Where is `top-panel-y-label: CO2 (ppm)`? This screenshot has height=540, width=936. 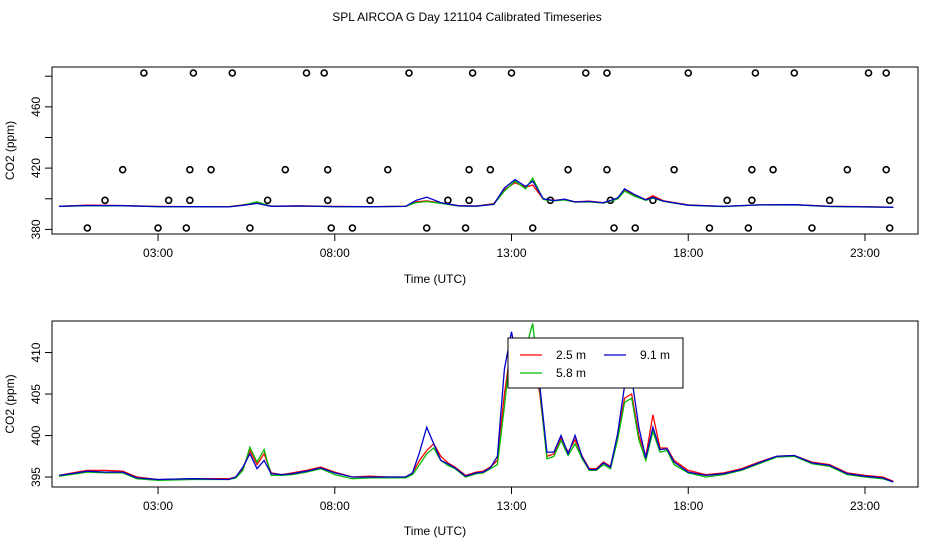 top-panel-y-label: CO2 (ppm) is located at coordinates (10, 150).